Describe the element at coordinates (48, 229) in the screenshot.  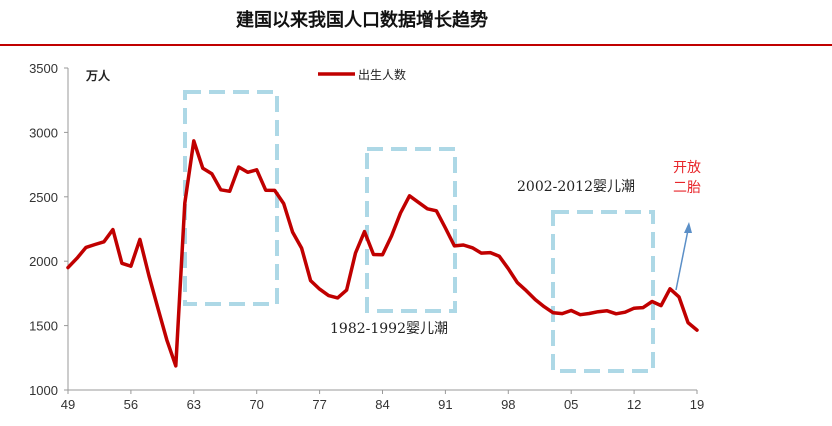
I see `y-tick-group: 1000 1500 2000 2500 3000 3500` at that location.